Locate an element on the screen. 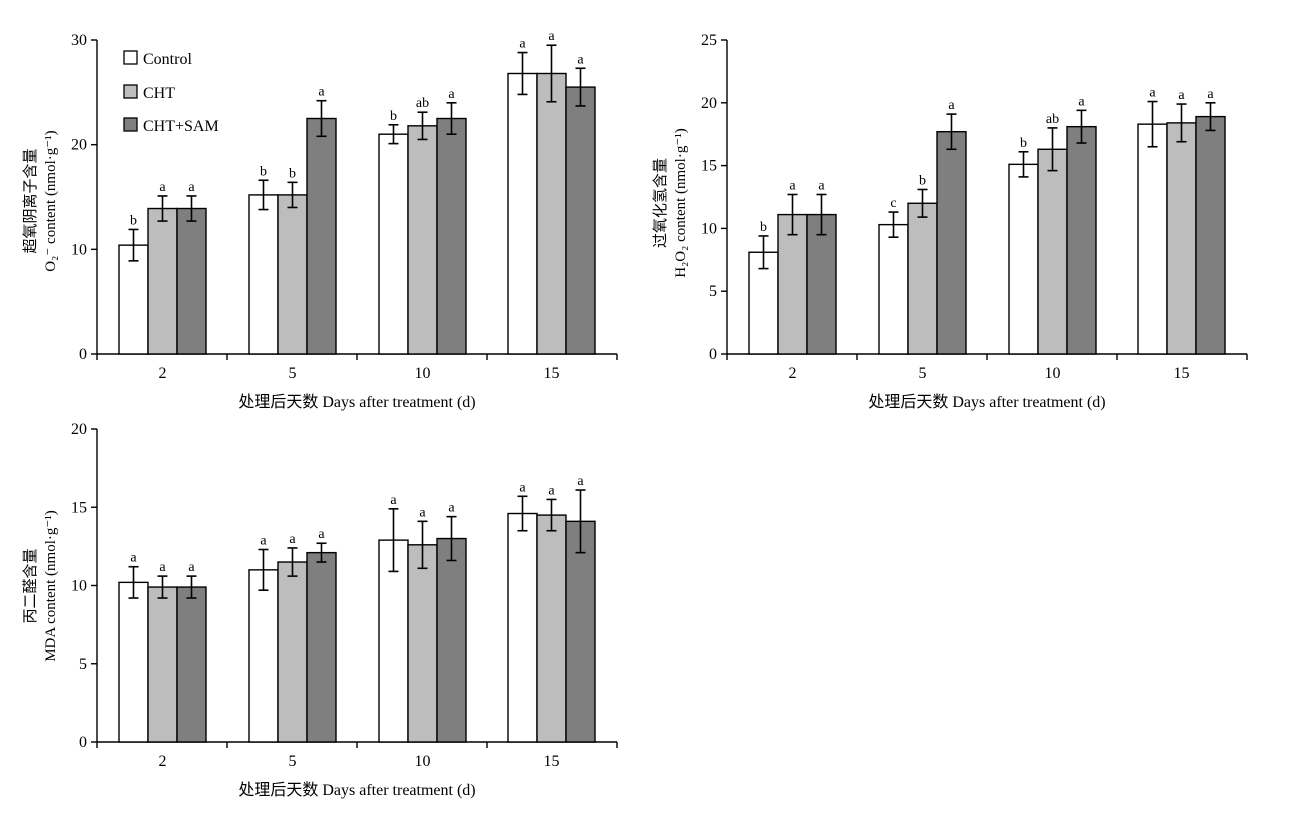  legend: Control CHT CHT+SAM is located at coordinates (171, 92).